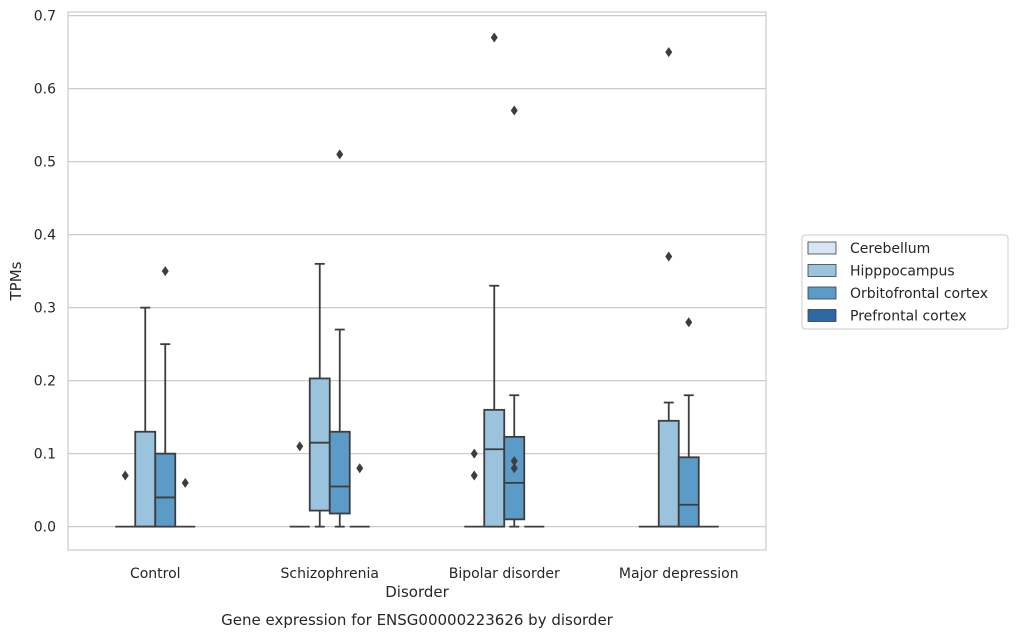 The height and width of the screenshot is (637, 1018). I want to click on y-tick-label: 0.1, so click(45, 455).